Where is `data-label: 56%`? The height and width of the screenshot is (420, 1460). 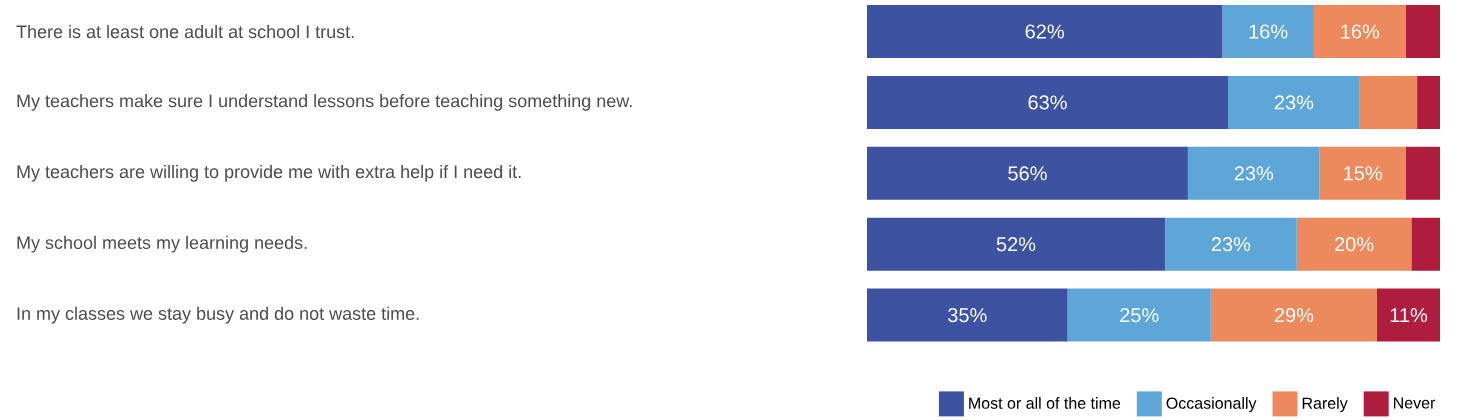
data-label: 56% is located at coordinates (1027, 173).